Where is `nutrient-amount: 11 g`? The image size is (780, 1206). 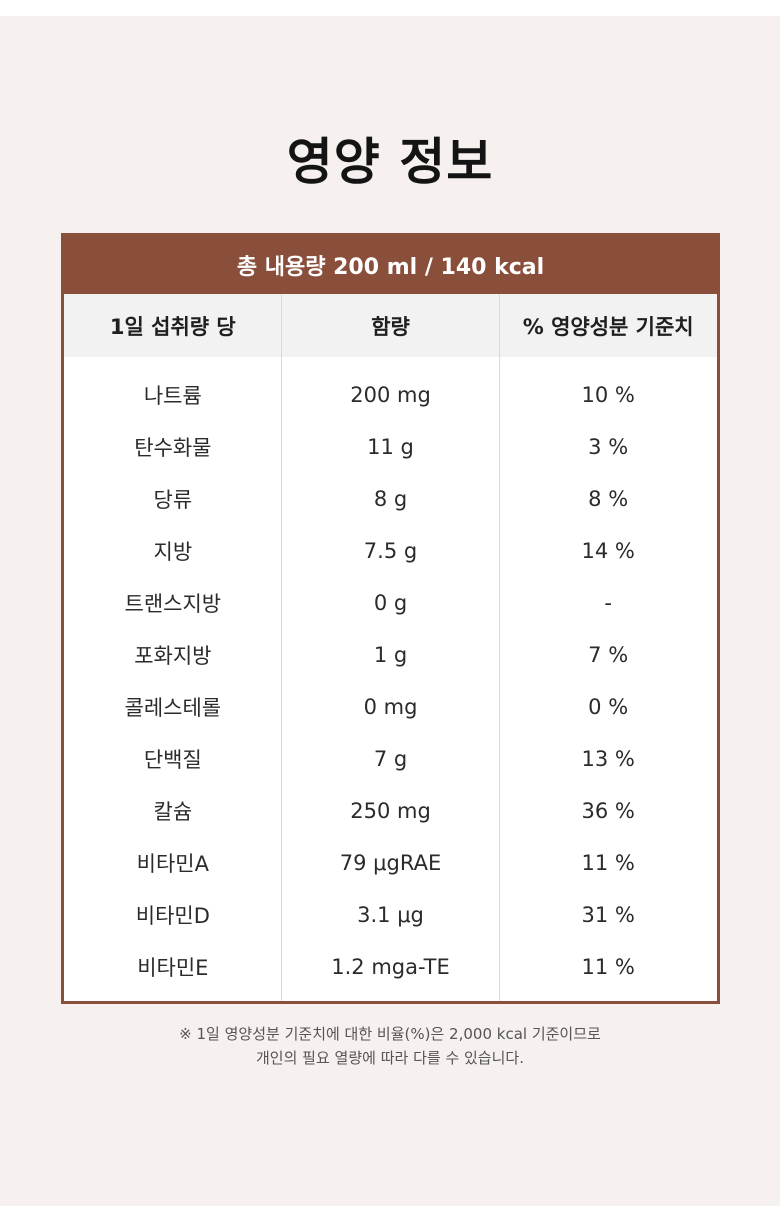
nutrient-amount: 11 g is located at coordinates (390, 447).